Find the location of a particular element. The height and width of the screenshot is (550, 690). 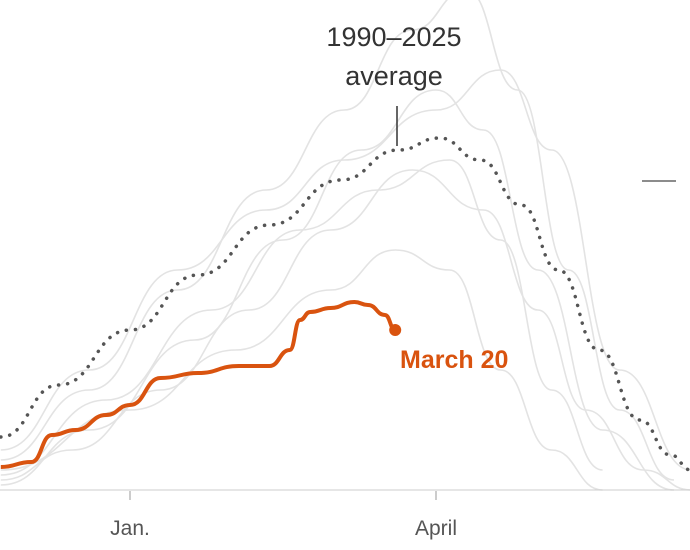

x-tick-label-april: April is located at coordinates (436, 528).